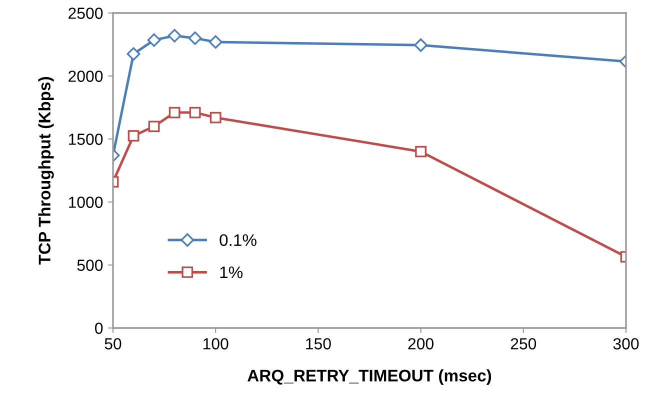  What do you see at coordinates (90, 265) in the screenshot?
I see `y-tick-label: 500` at bounding box center [90, 265].